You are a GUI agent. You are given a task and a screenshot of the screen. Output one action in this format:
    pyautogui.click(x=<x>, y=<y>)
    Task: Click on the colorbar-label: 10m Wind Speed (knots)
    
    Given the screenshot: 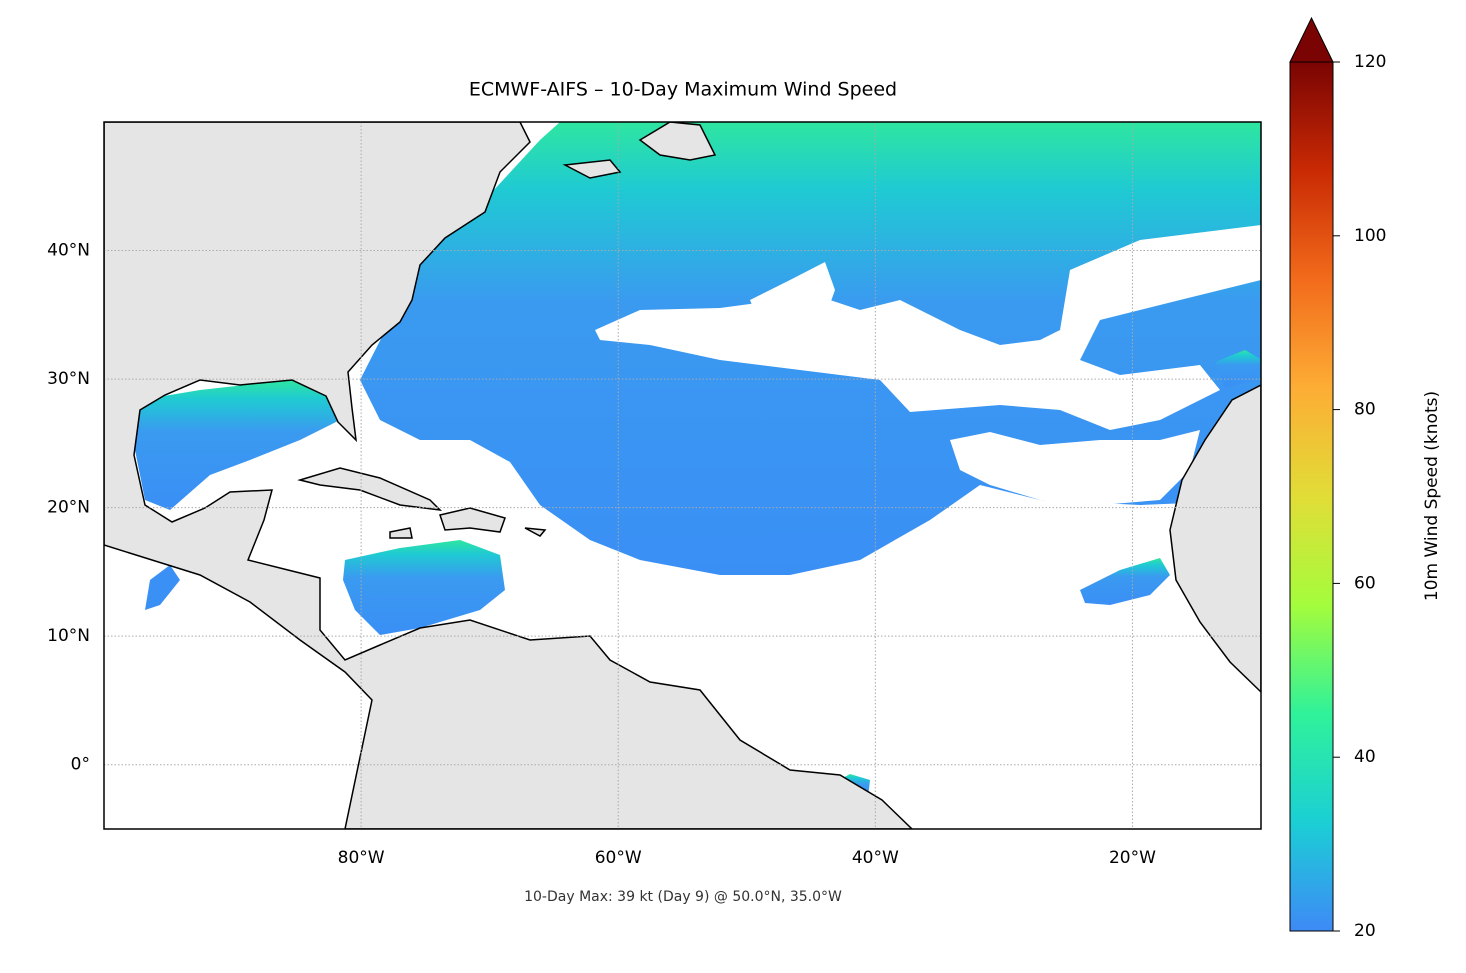 What is the action you would take?
    pyautogui.click(x=1432, y=496)
    